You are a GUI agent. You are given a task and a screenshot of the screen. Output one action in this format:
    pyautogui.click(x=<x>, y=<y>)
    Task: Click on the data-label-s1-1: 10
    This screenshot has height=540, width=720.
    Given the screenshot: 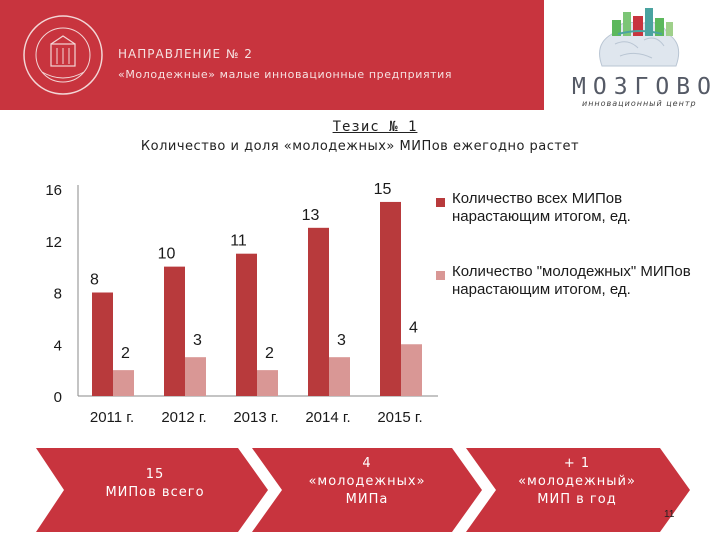 What is the action you would take?
    pyautogui.click(x=167, y=254)
    